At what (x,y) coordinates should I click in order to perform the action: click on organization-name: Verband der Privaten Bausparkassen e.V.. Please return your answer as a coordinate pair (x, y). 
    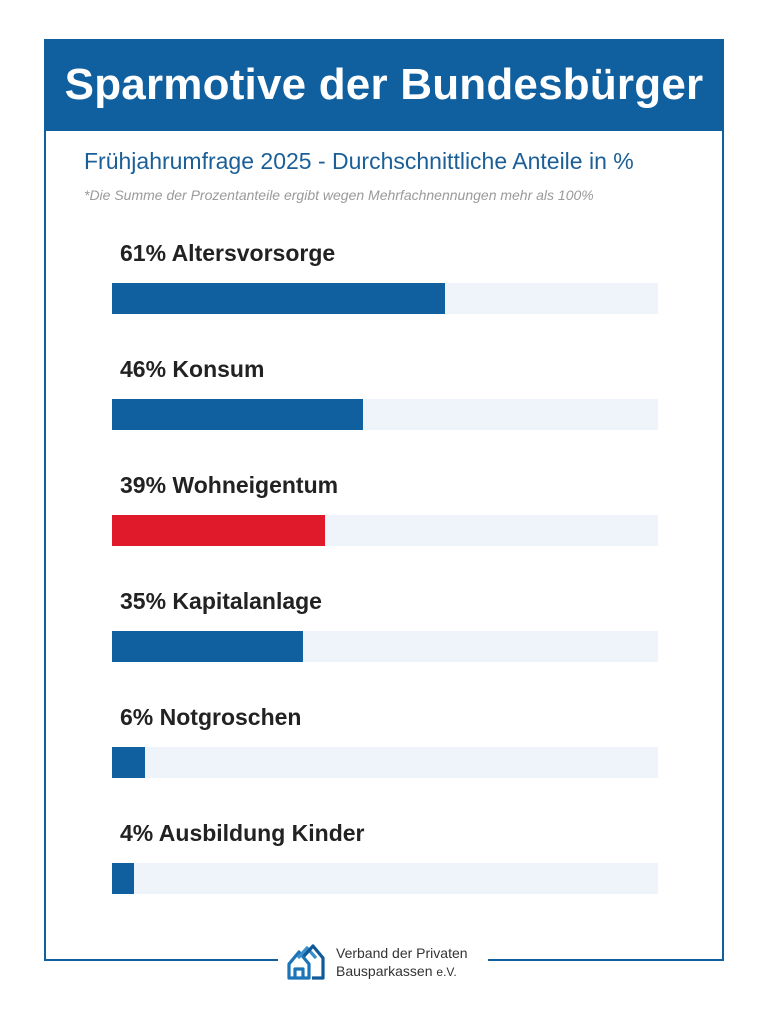
    Looking at the image, I should click on (402, 962).